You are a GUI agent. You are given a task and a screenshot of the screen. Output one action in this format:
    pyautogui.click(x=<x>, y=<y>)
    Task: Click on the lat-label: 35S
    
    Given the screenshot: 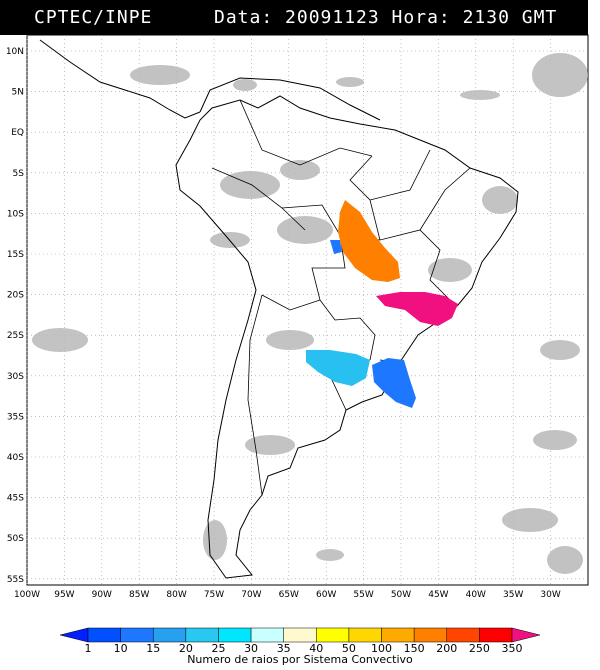 What is the action you would take?
    pyautogui.click(x=15, y=417)
    